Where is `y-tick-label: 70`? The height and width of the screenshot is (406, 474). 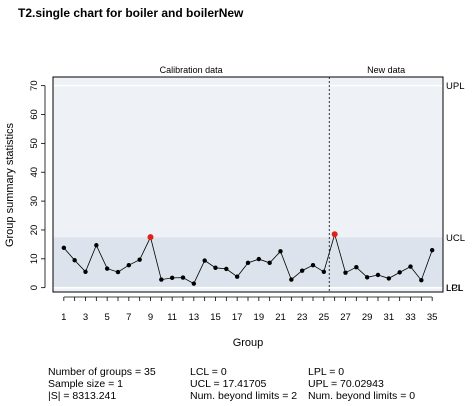
y-tick-label: 70 is located at coordinates (34, 85).